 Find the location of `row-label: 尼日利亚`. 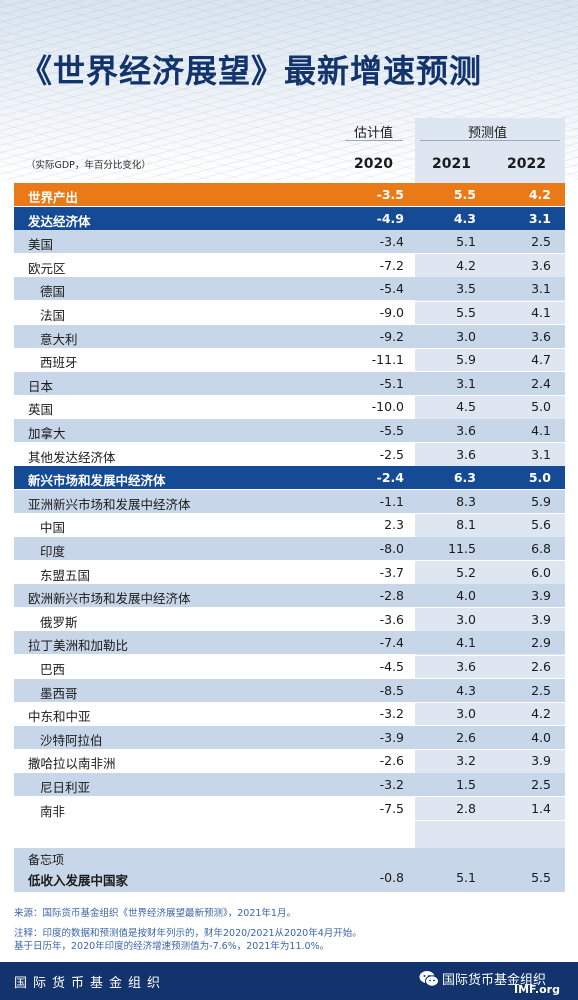

row-label: 尼日利亚 is located at coordinates (65, 787).